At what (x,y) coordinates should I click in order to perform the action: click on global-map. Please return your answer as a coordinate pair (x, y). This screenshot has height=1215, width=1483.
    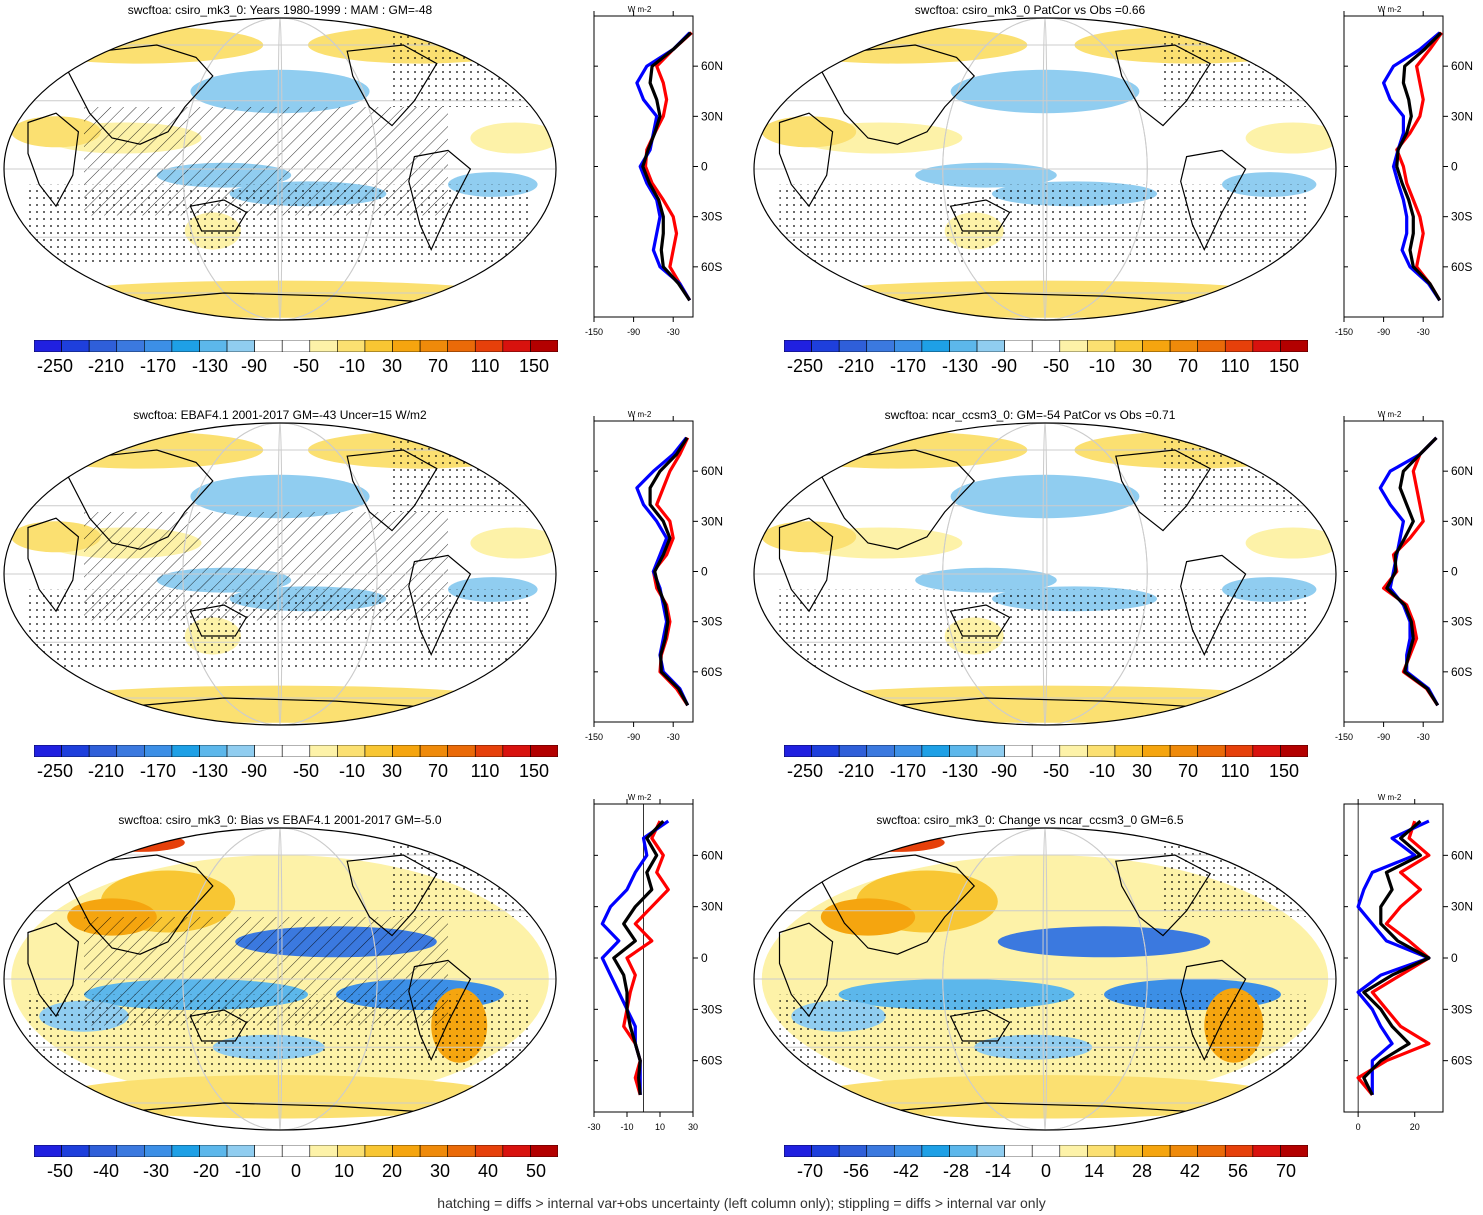
    Looking at the image, I should click on (280, 169).